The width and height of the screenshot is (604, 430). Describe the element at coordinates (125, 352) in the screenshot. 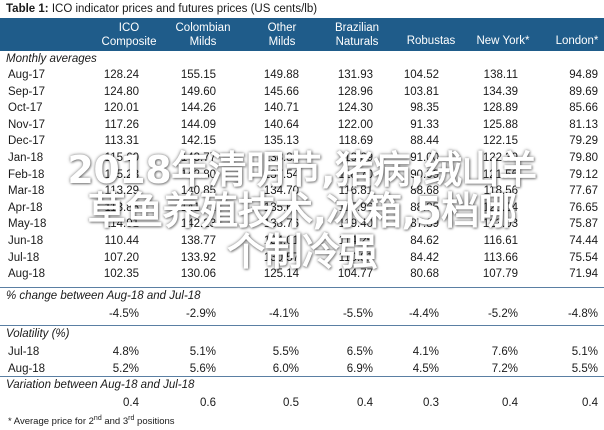

I see `table-cell: 4.8%` at that location.